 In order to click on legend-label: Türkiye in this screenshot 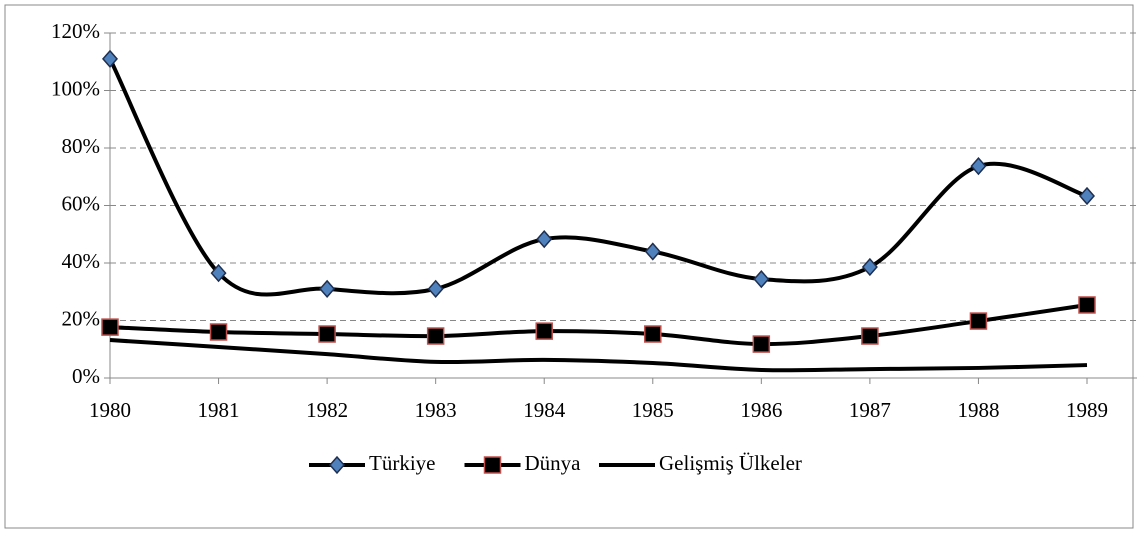, I will do `click(402, 463)`.